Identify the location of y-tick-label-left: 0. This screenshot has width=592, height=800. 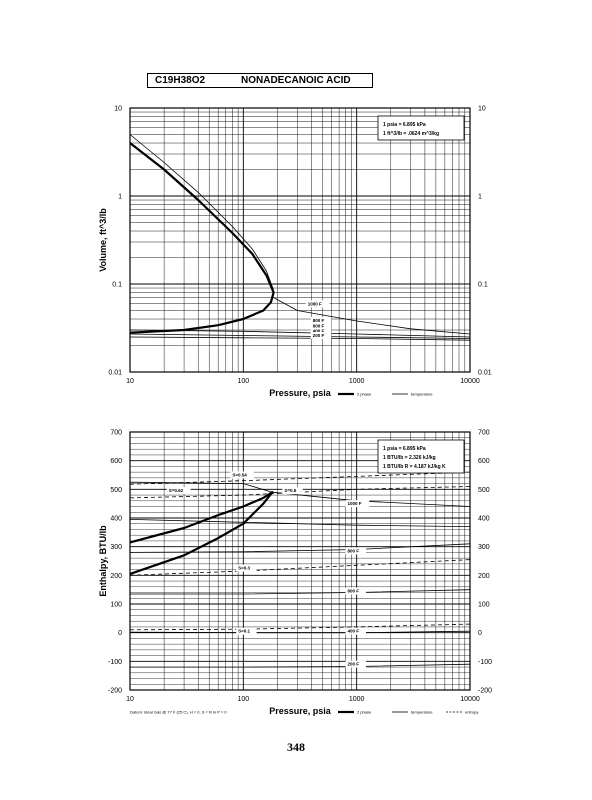
(120, 633).